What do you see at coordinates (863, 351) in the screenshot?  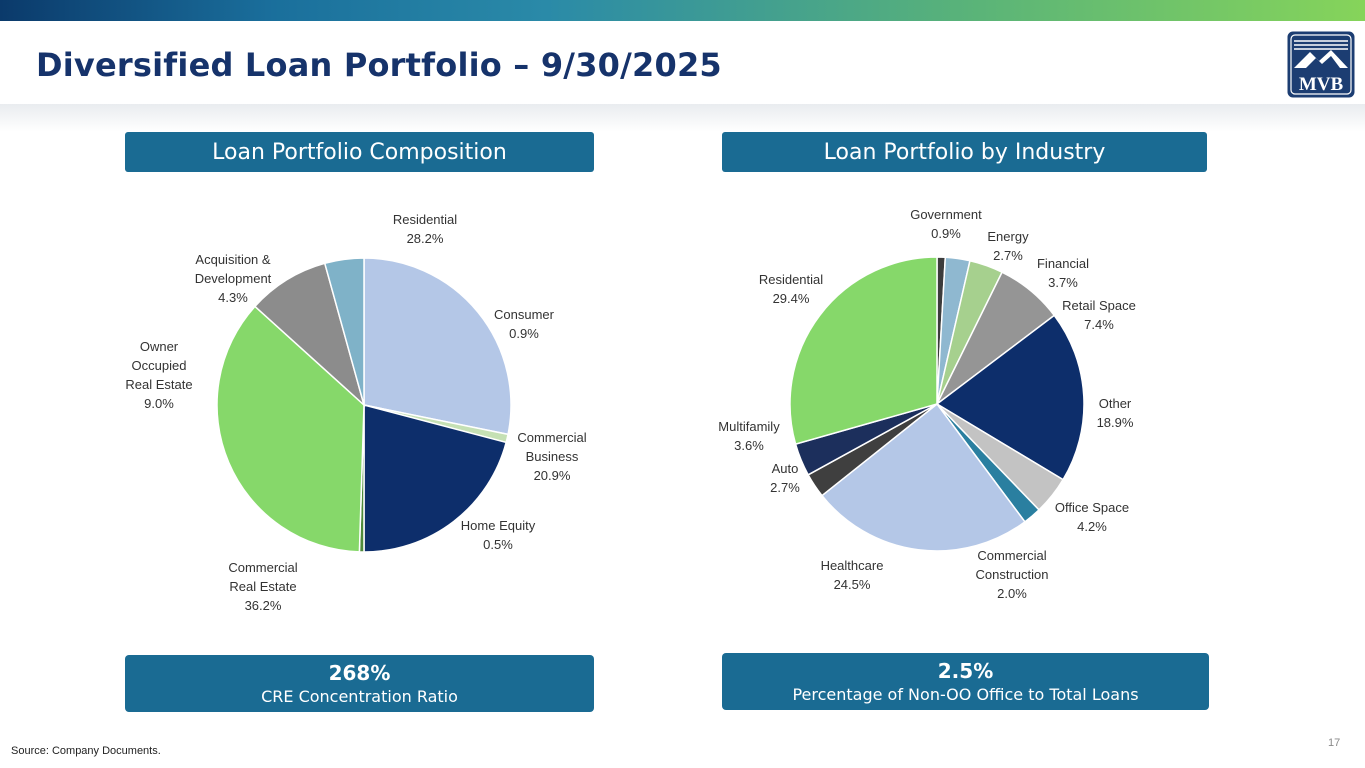 I see `industry-slice-residential` at bounding box center [863, 351].